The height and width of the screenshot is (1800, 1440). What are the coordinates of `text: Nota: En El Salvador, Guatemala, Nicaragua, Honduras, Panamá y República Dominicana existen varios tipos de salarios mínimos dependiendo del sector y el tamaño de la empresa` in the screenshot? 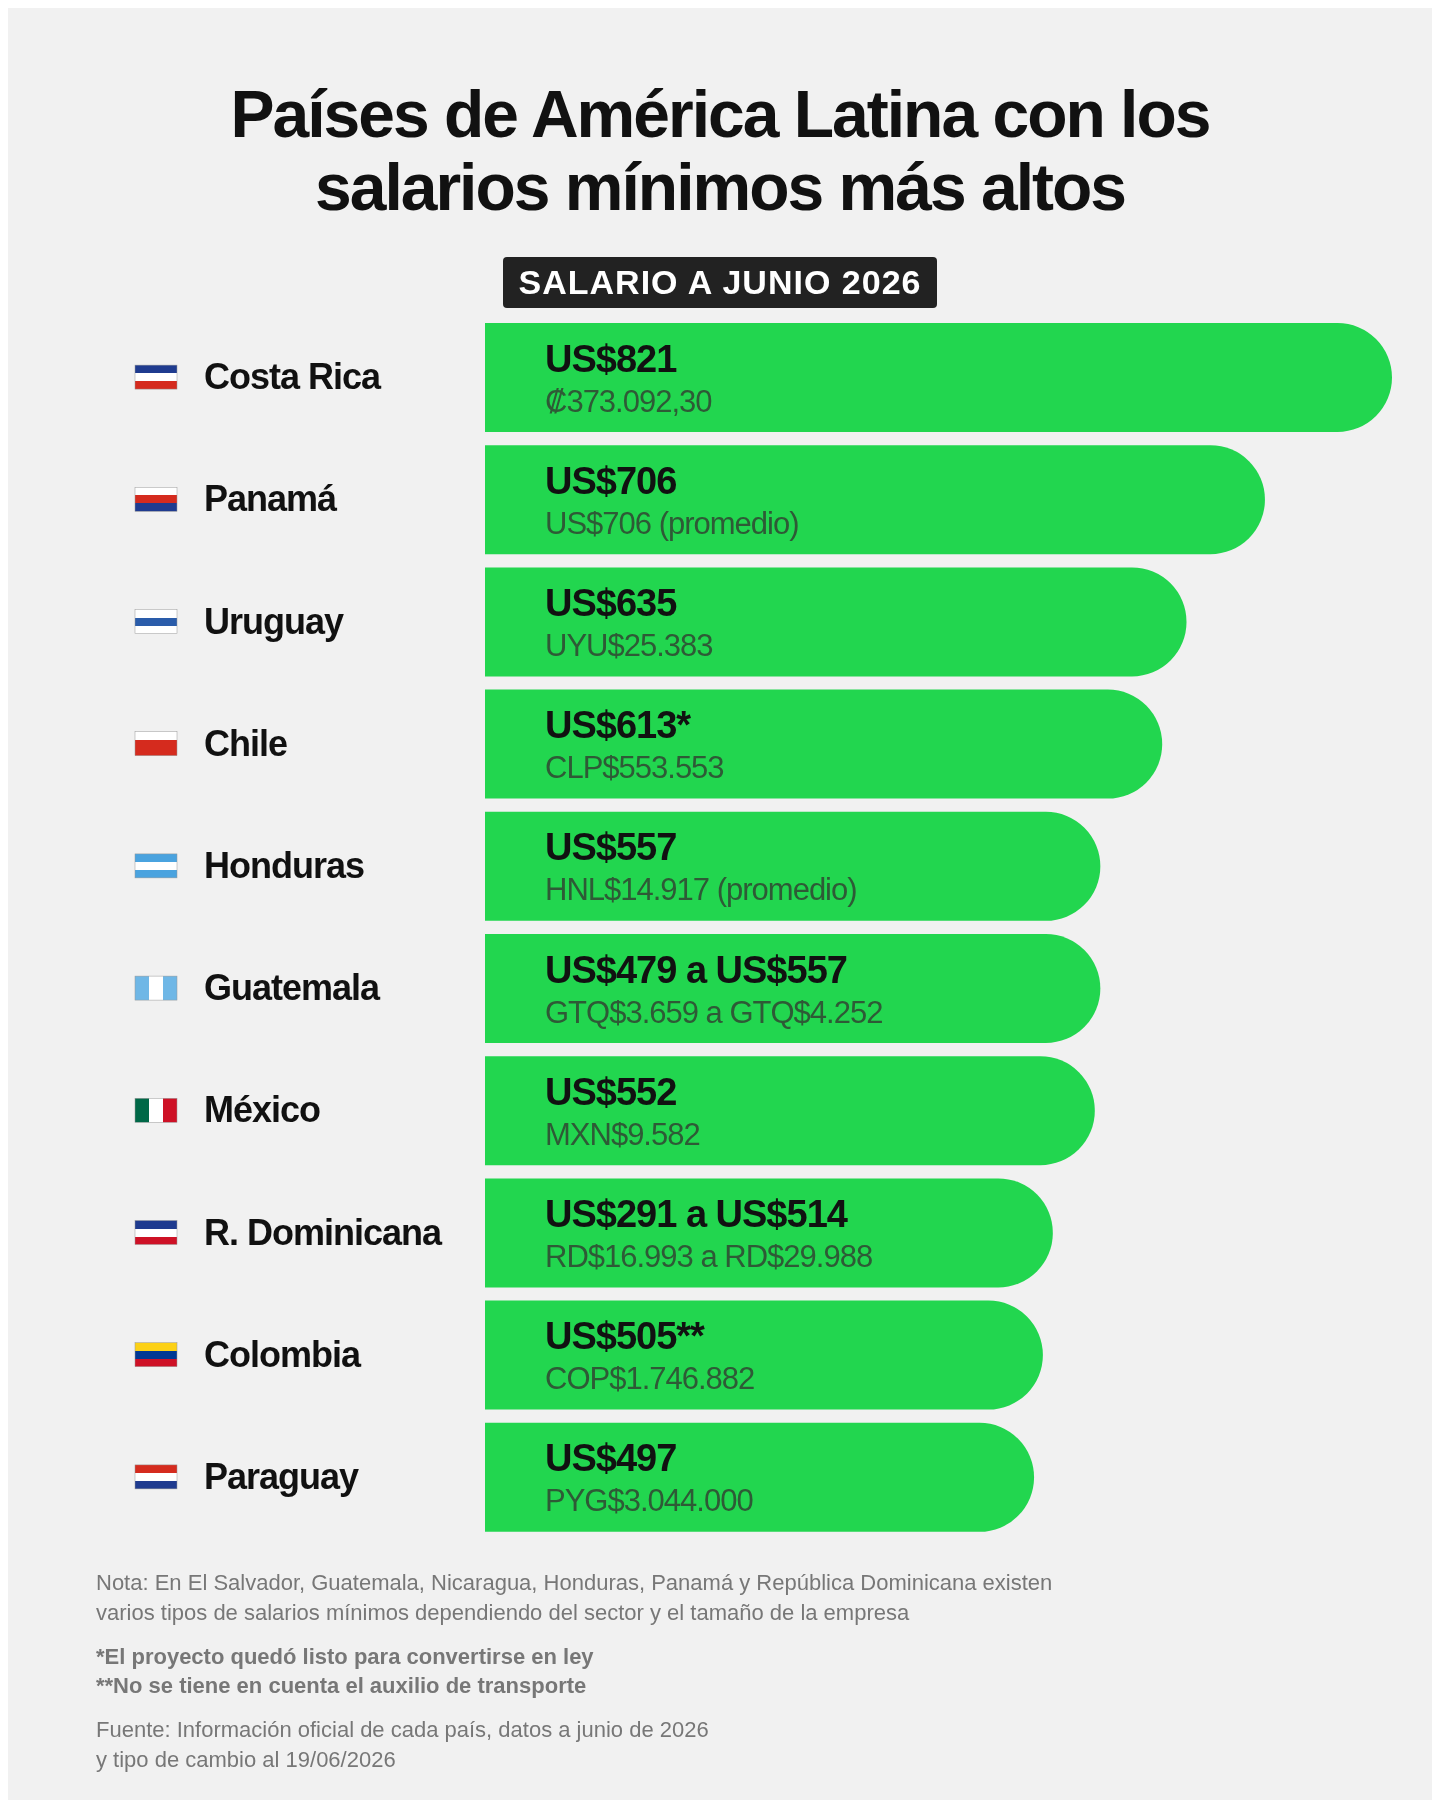 It's located at (575, 1598).